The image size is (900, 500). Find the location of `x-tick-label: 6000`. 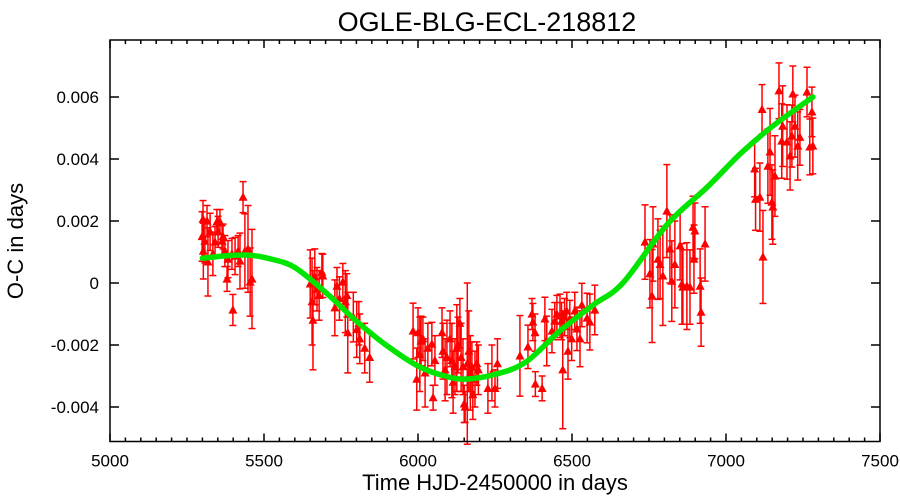

x-tick-label: 6000 is located at coordinates (418, 461).